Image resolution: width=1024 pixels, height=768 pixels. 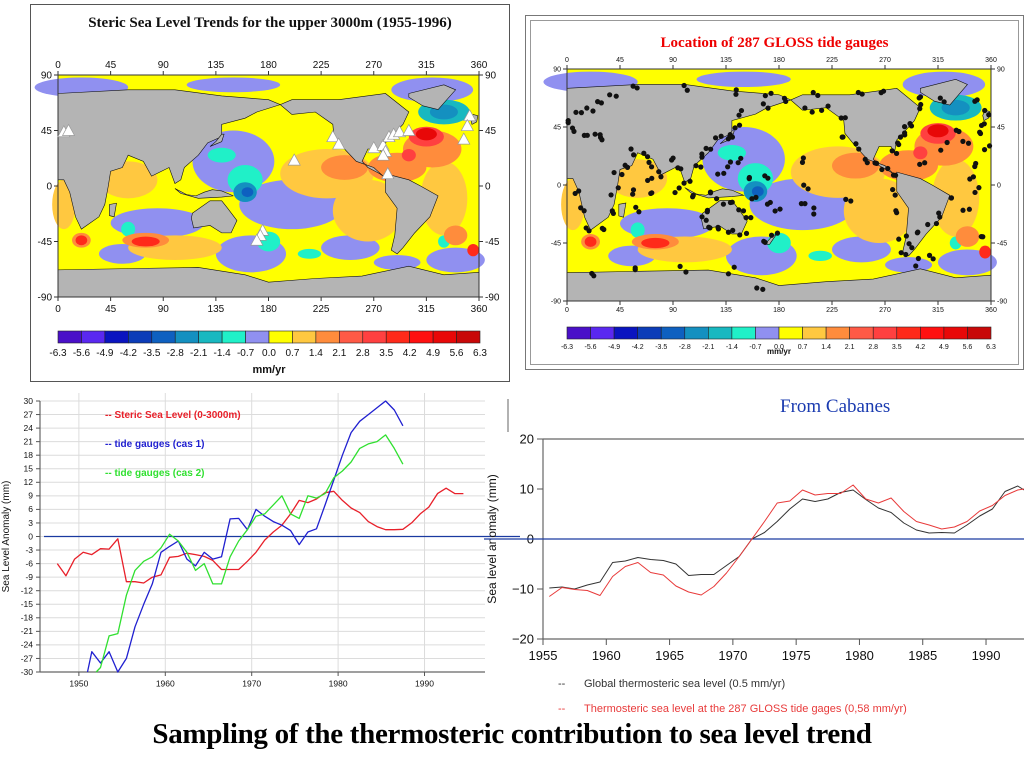 I want to click on x-tick-label-bottom: 270, so click(x=373, y=309).